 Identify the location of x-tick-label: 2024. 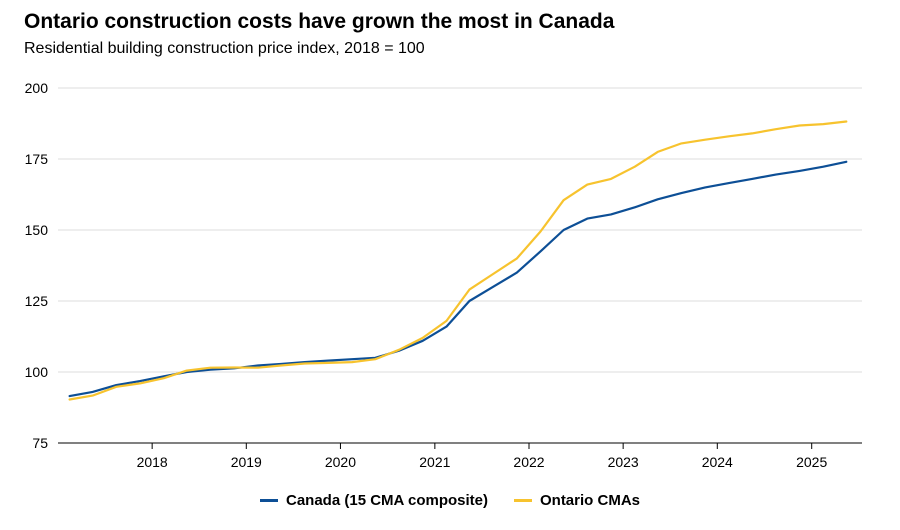
(717, 462).